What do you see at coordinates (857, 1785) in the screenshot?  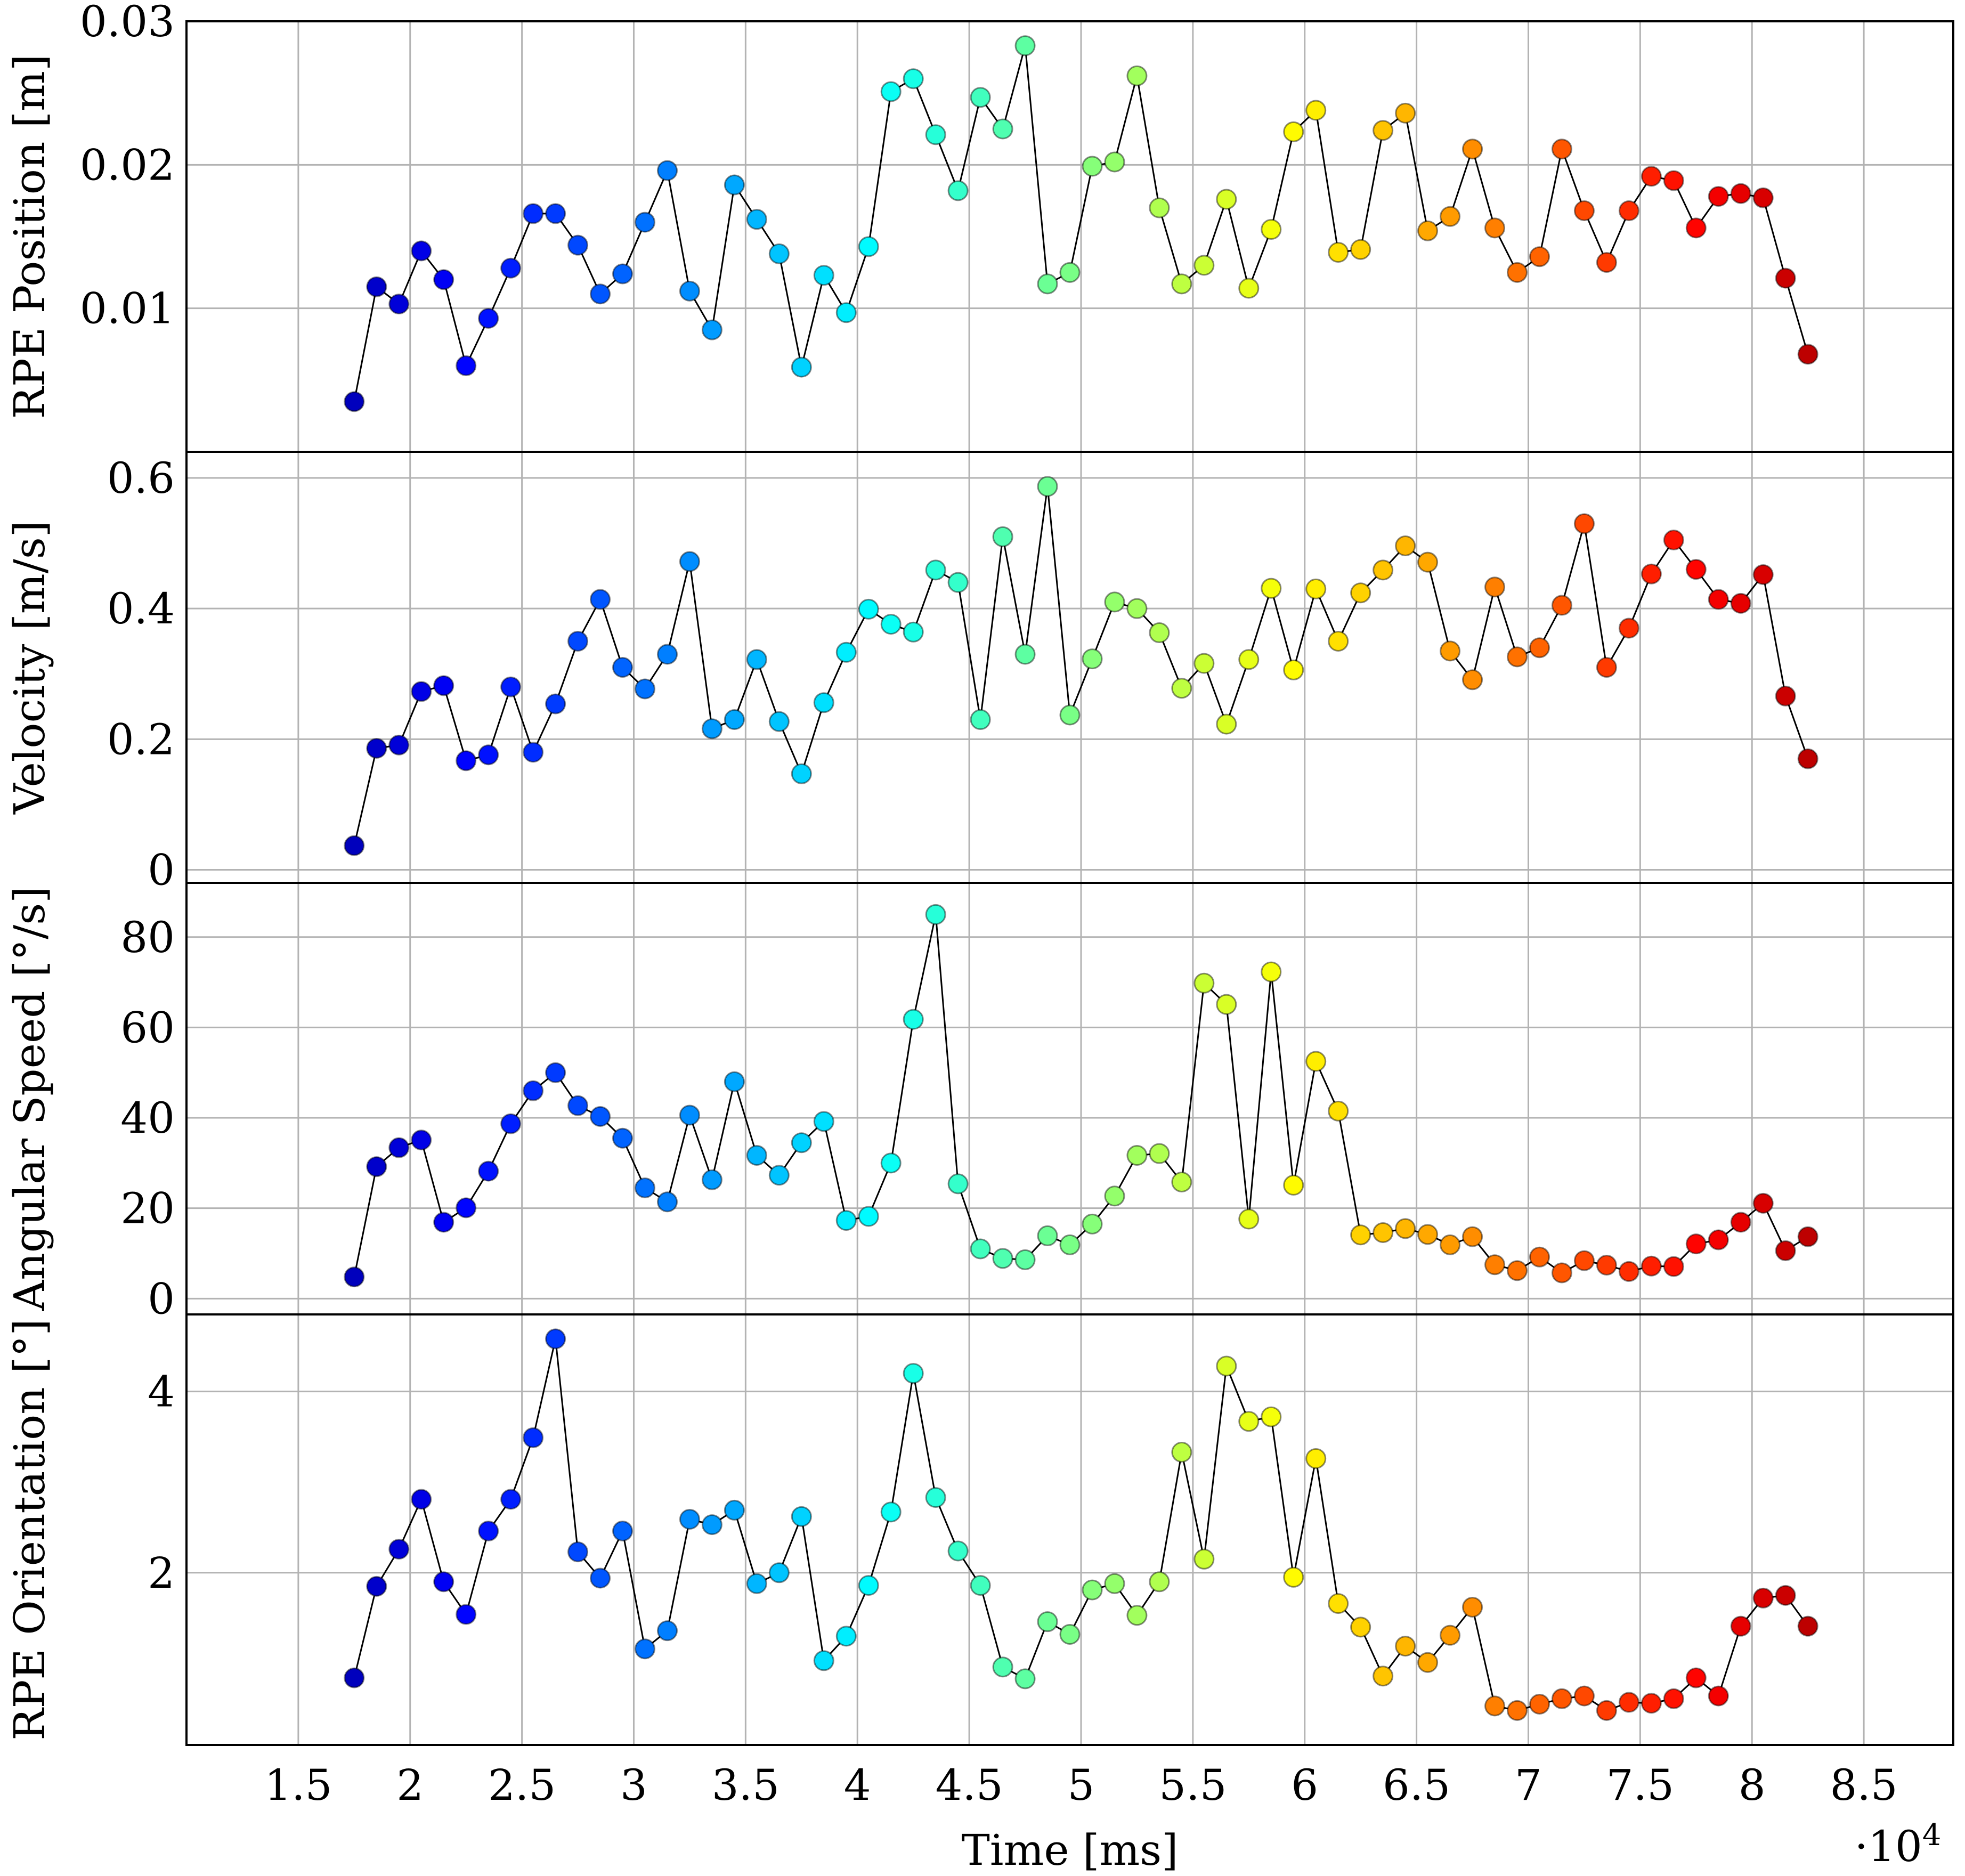 I see `x-tick-label: 4` at bounding box center [857, 1785].